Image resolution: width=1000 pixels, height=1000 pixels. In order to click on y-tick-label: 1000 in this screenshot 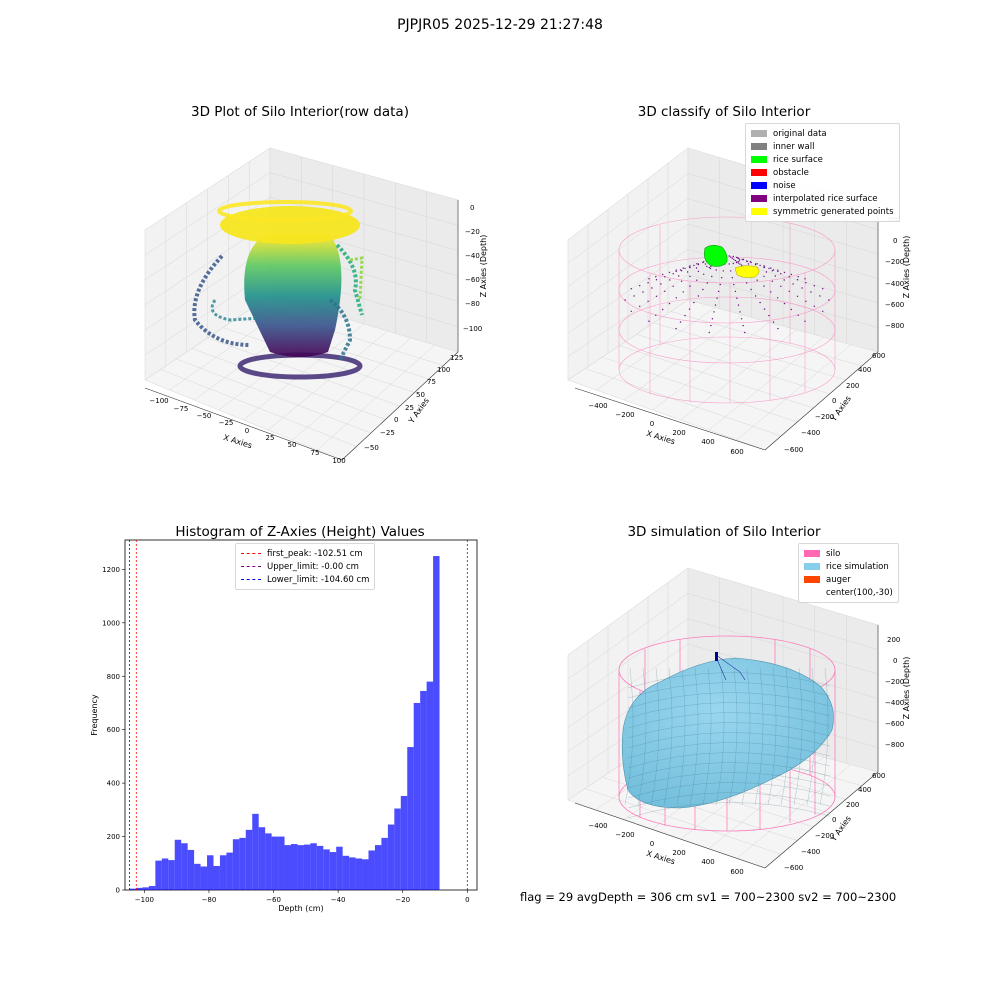, I will do `click(111, 623)`.